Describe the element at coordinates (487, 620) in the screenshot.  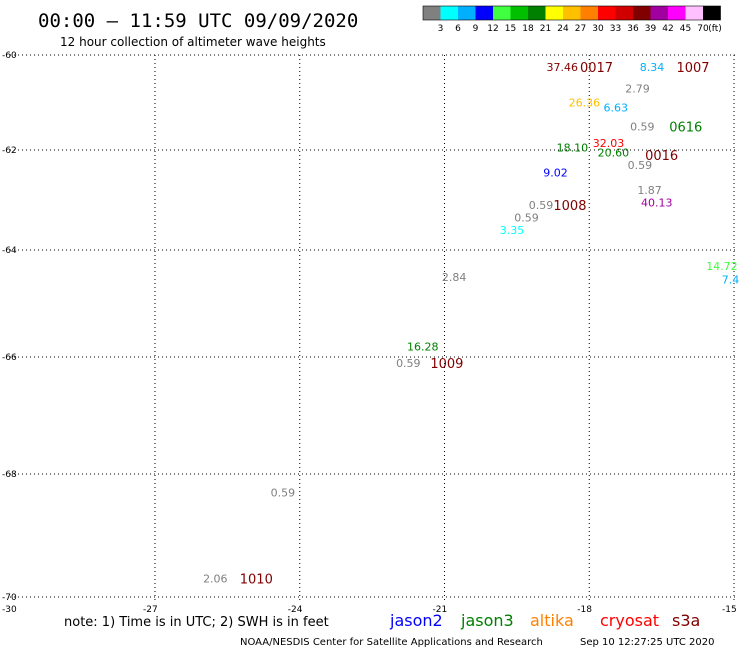
I see `satellite-name-jason3: jason3` at that location.